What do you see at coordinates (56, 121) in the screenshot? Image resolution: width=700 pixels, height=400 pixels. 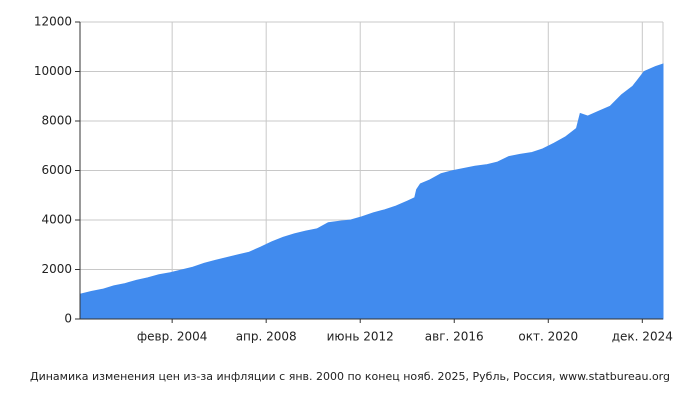 I see `y-tick-label: 8000` at bounding box center [56, 121].